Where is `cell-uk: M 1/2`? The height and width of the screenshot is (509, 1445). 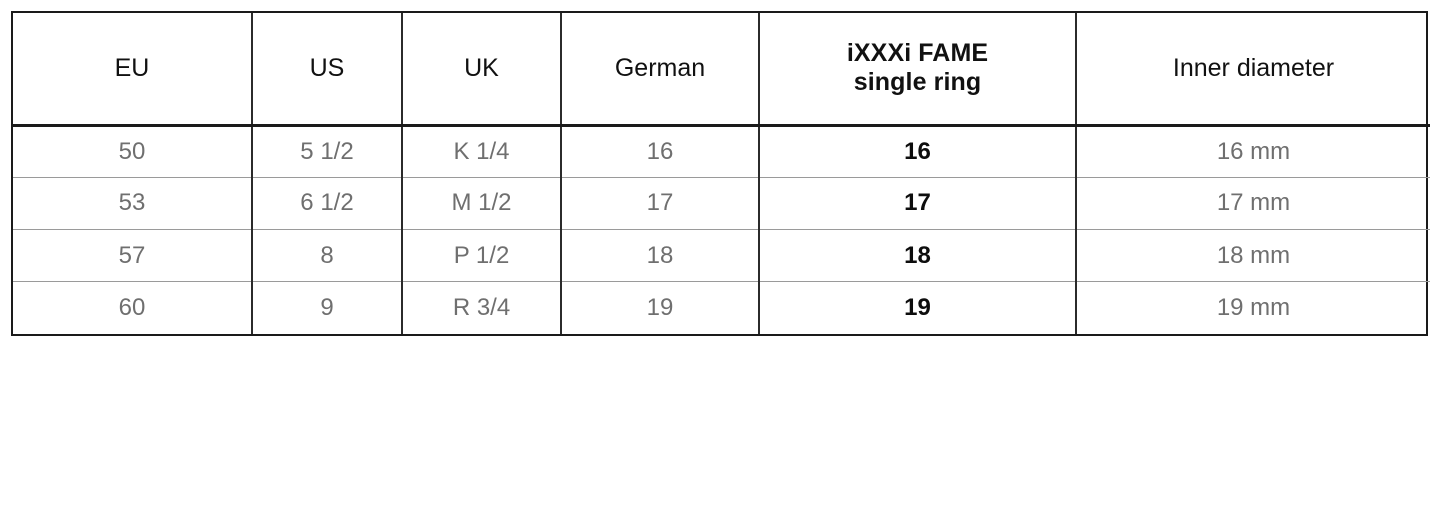
cell-uk: M 1/2 is located at coordinates (482, 203).